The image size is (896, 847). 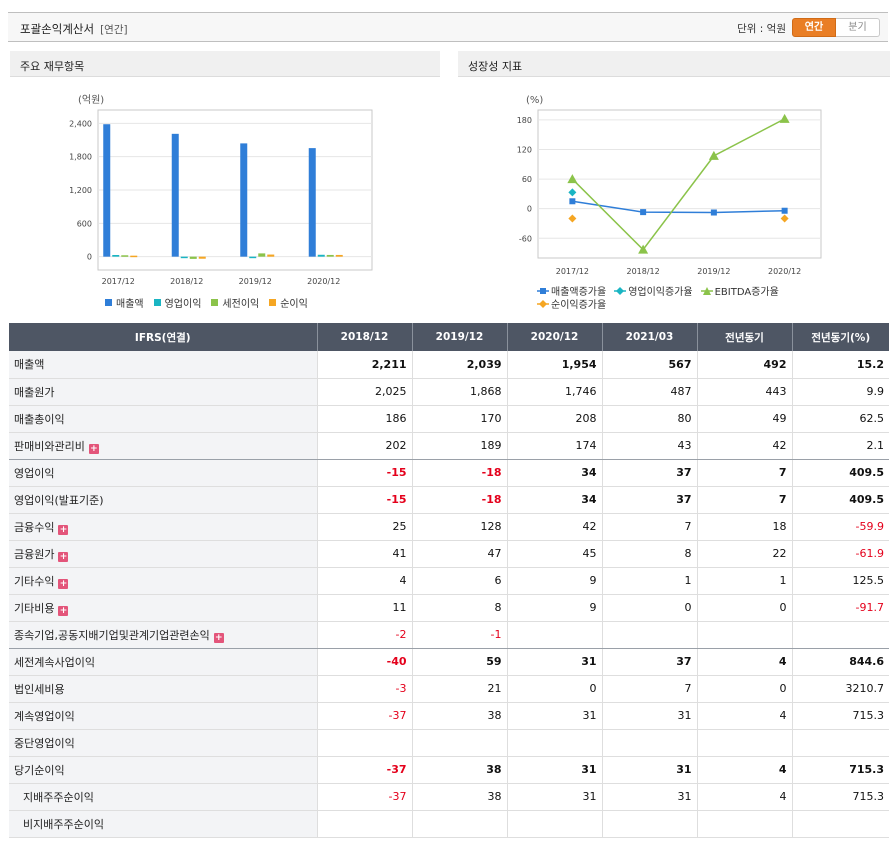 I want to click on row-label: 매출총이익, so click(x=163, y=419).